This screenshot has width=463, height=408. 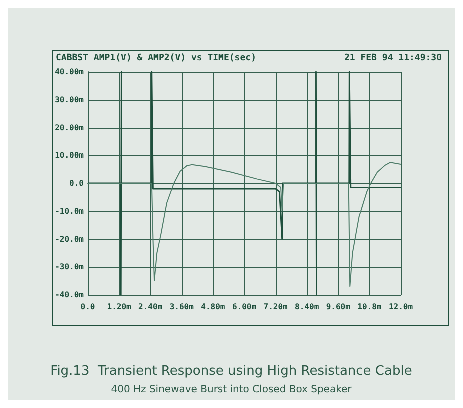 I want to click on y-tick-label: 10.00m, so click(x=69, y=155).